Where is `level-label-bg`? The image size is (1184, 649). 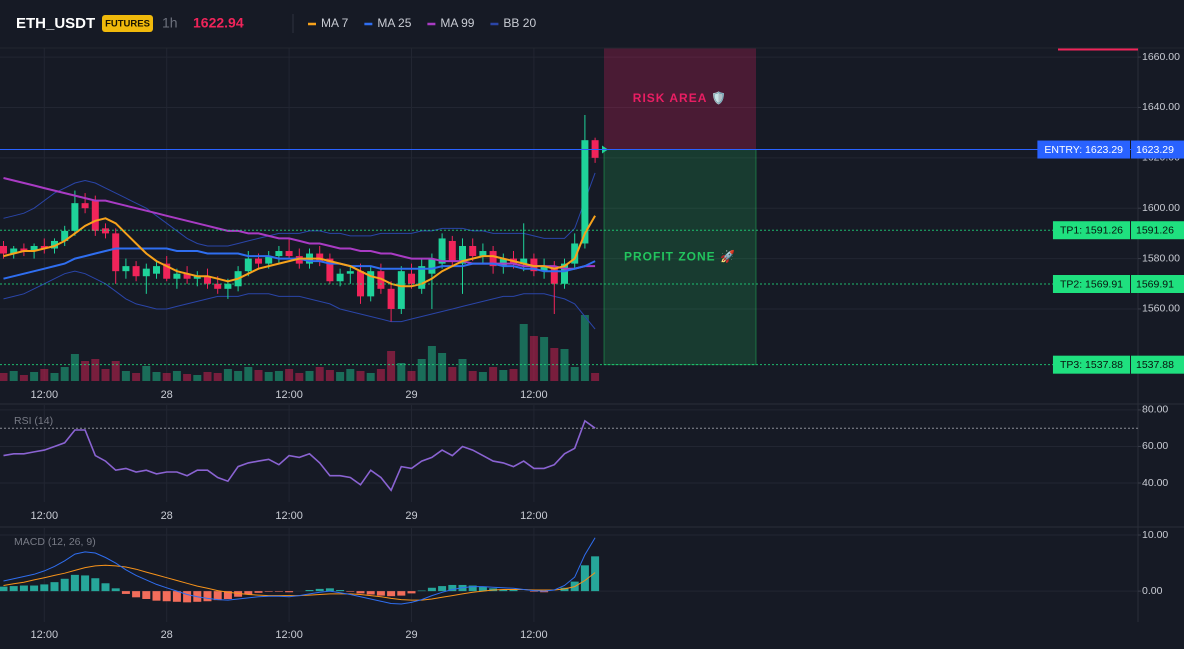 level-label-bg is located at coordinates (1083, 149).